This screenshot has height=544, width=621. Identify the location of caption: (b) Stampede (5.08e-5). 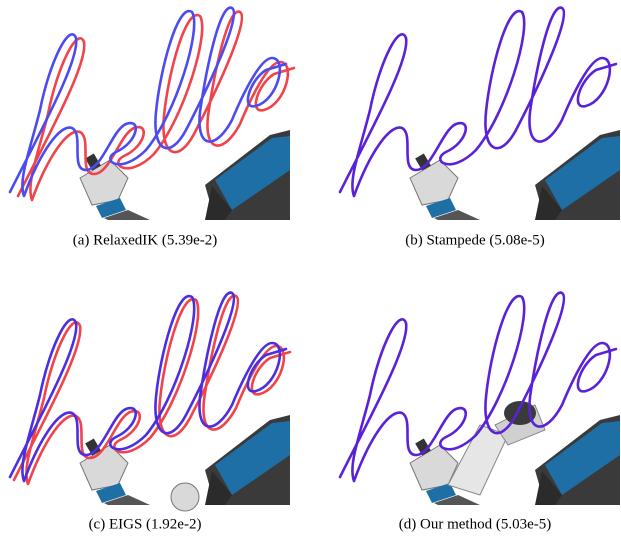
(475, 240).